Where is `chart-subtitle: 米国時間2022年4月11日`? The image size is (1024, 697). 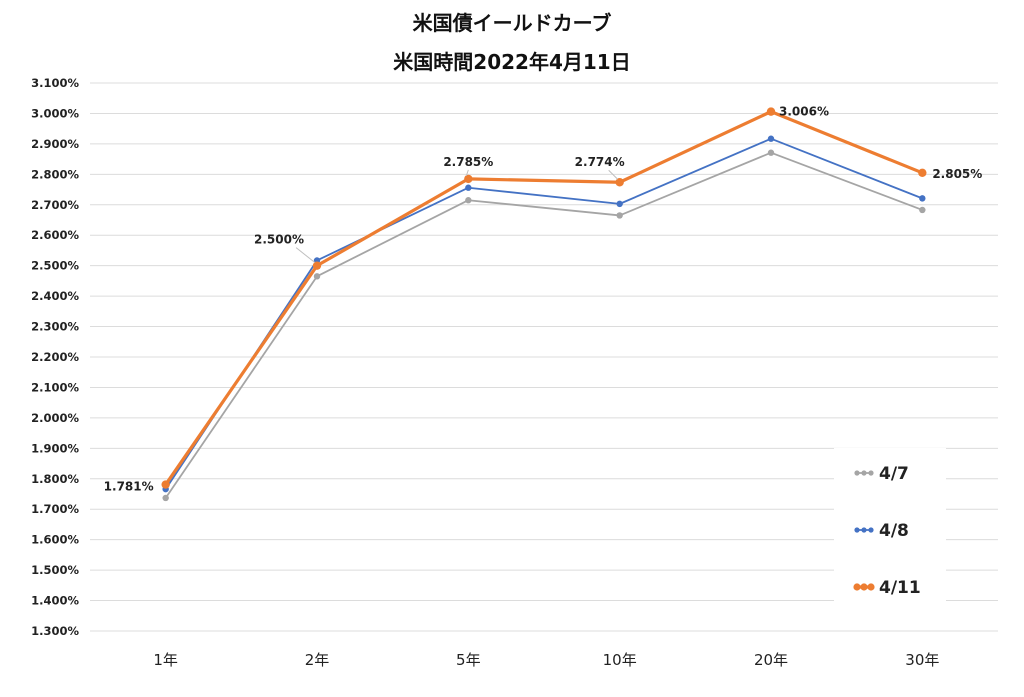
chart-subtitle: 米国時間2022年4月11日 is located at coordinates (511, 62).